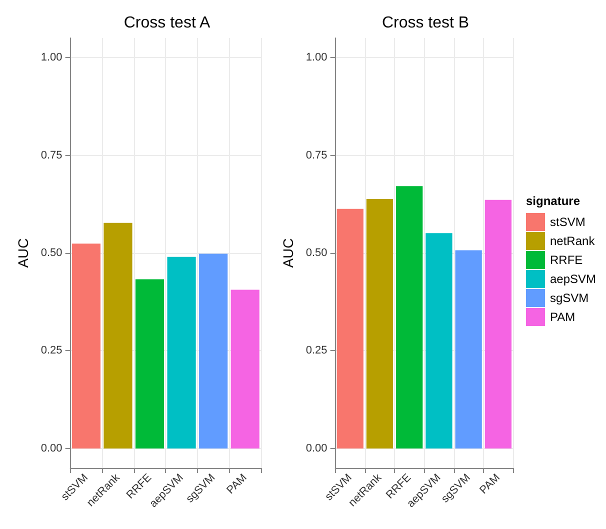 This screenshot has width=606, height=529. Describe the element at coordinates (566, 260) in the screenshot. I see `legend-label: RRFE` at that location.